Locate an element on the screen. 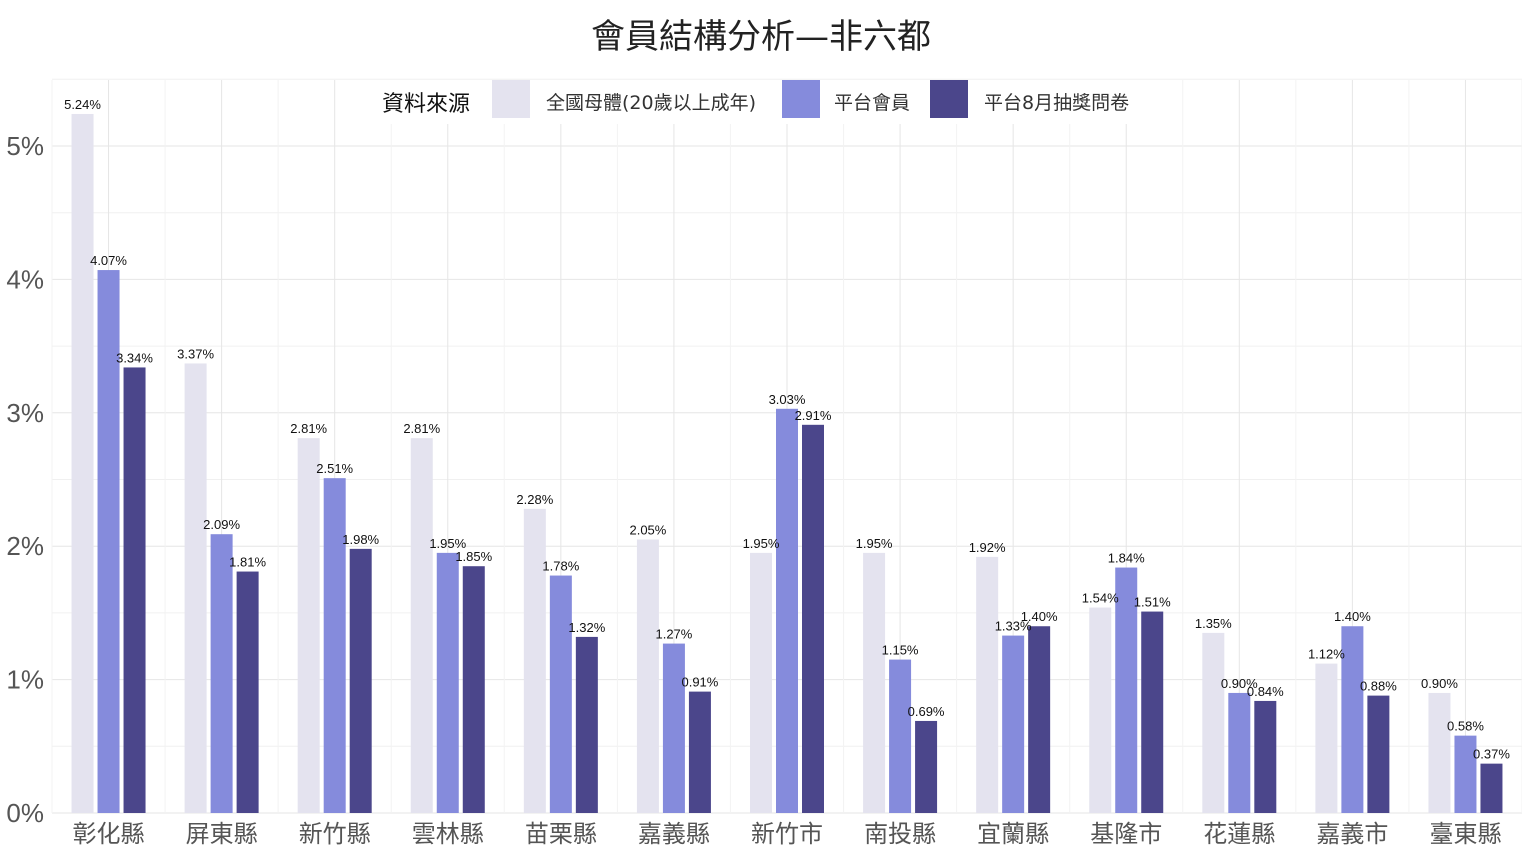  data-label: 0.37% is located at coordinates (1491, 754).